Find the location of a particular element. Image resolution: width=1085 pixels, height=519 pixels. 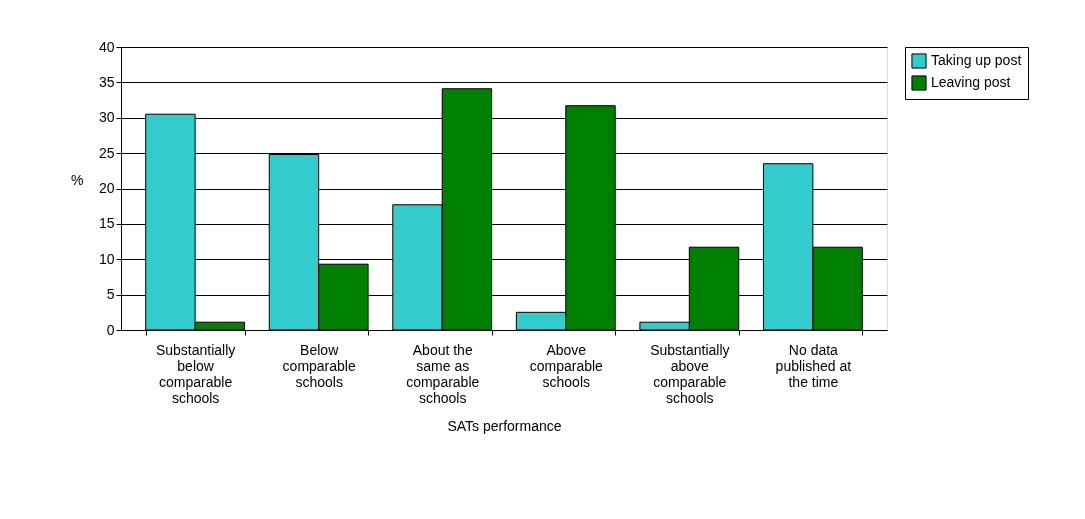

x-tick-label: No data published at the time is located at coordinates (813, 365).